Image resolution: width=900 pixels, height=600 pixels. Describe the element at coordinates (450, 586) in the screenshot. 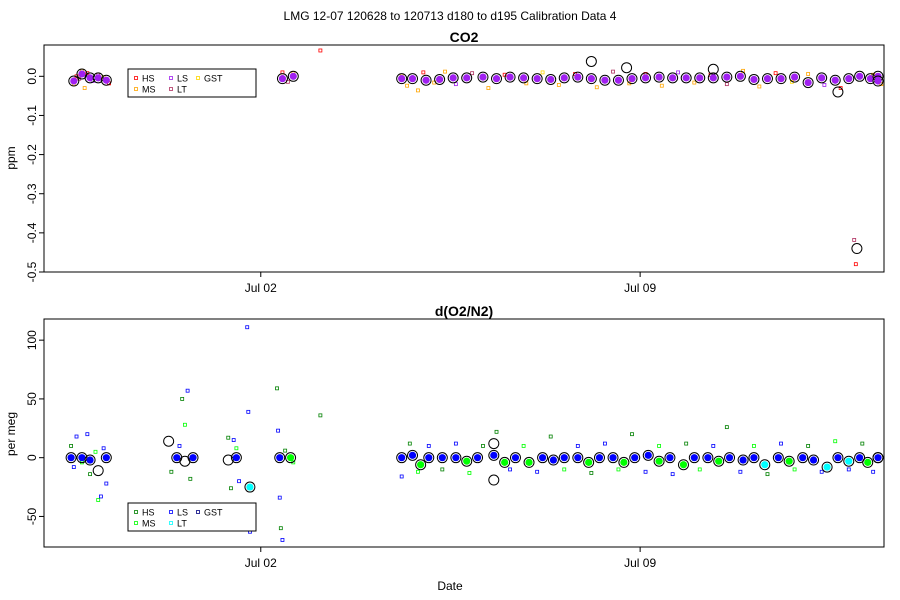

I see `figure-xlabel: Date` at that location.